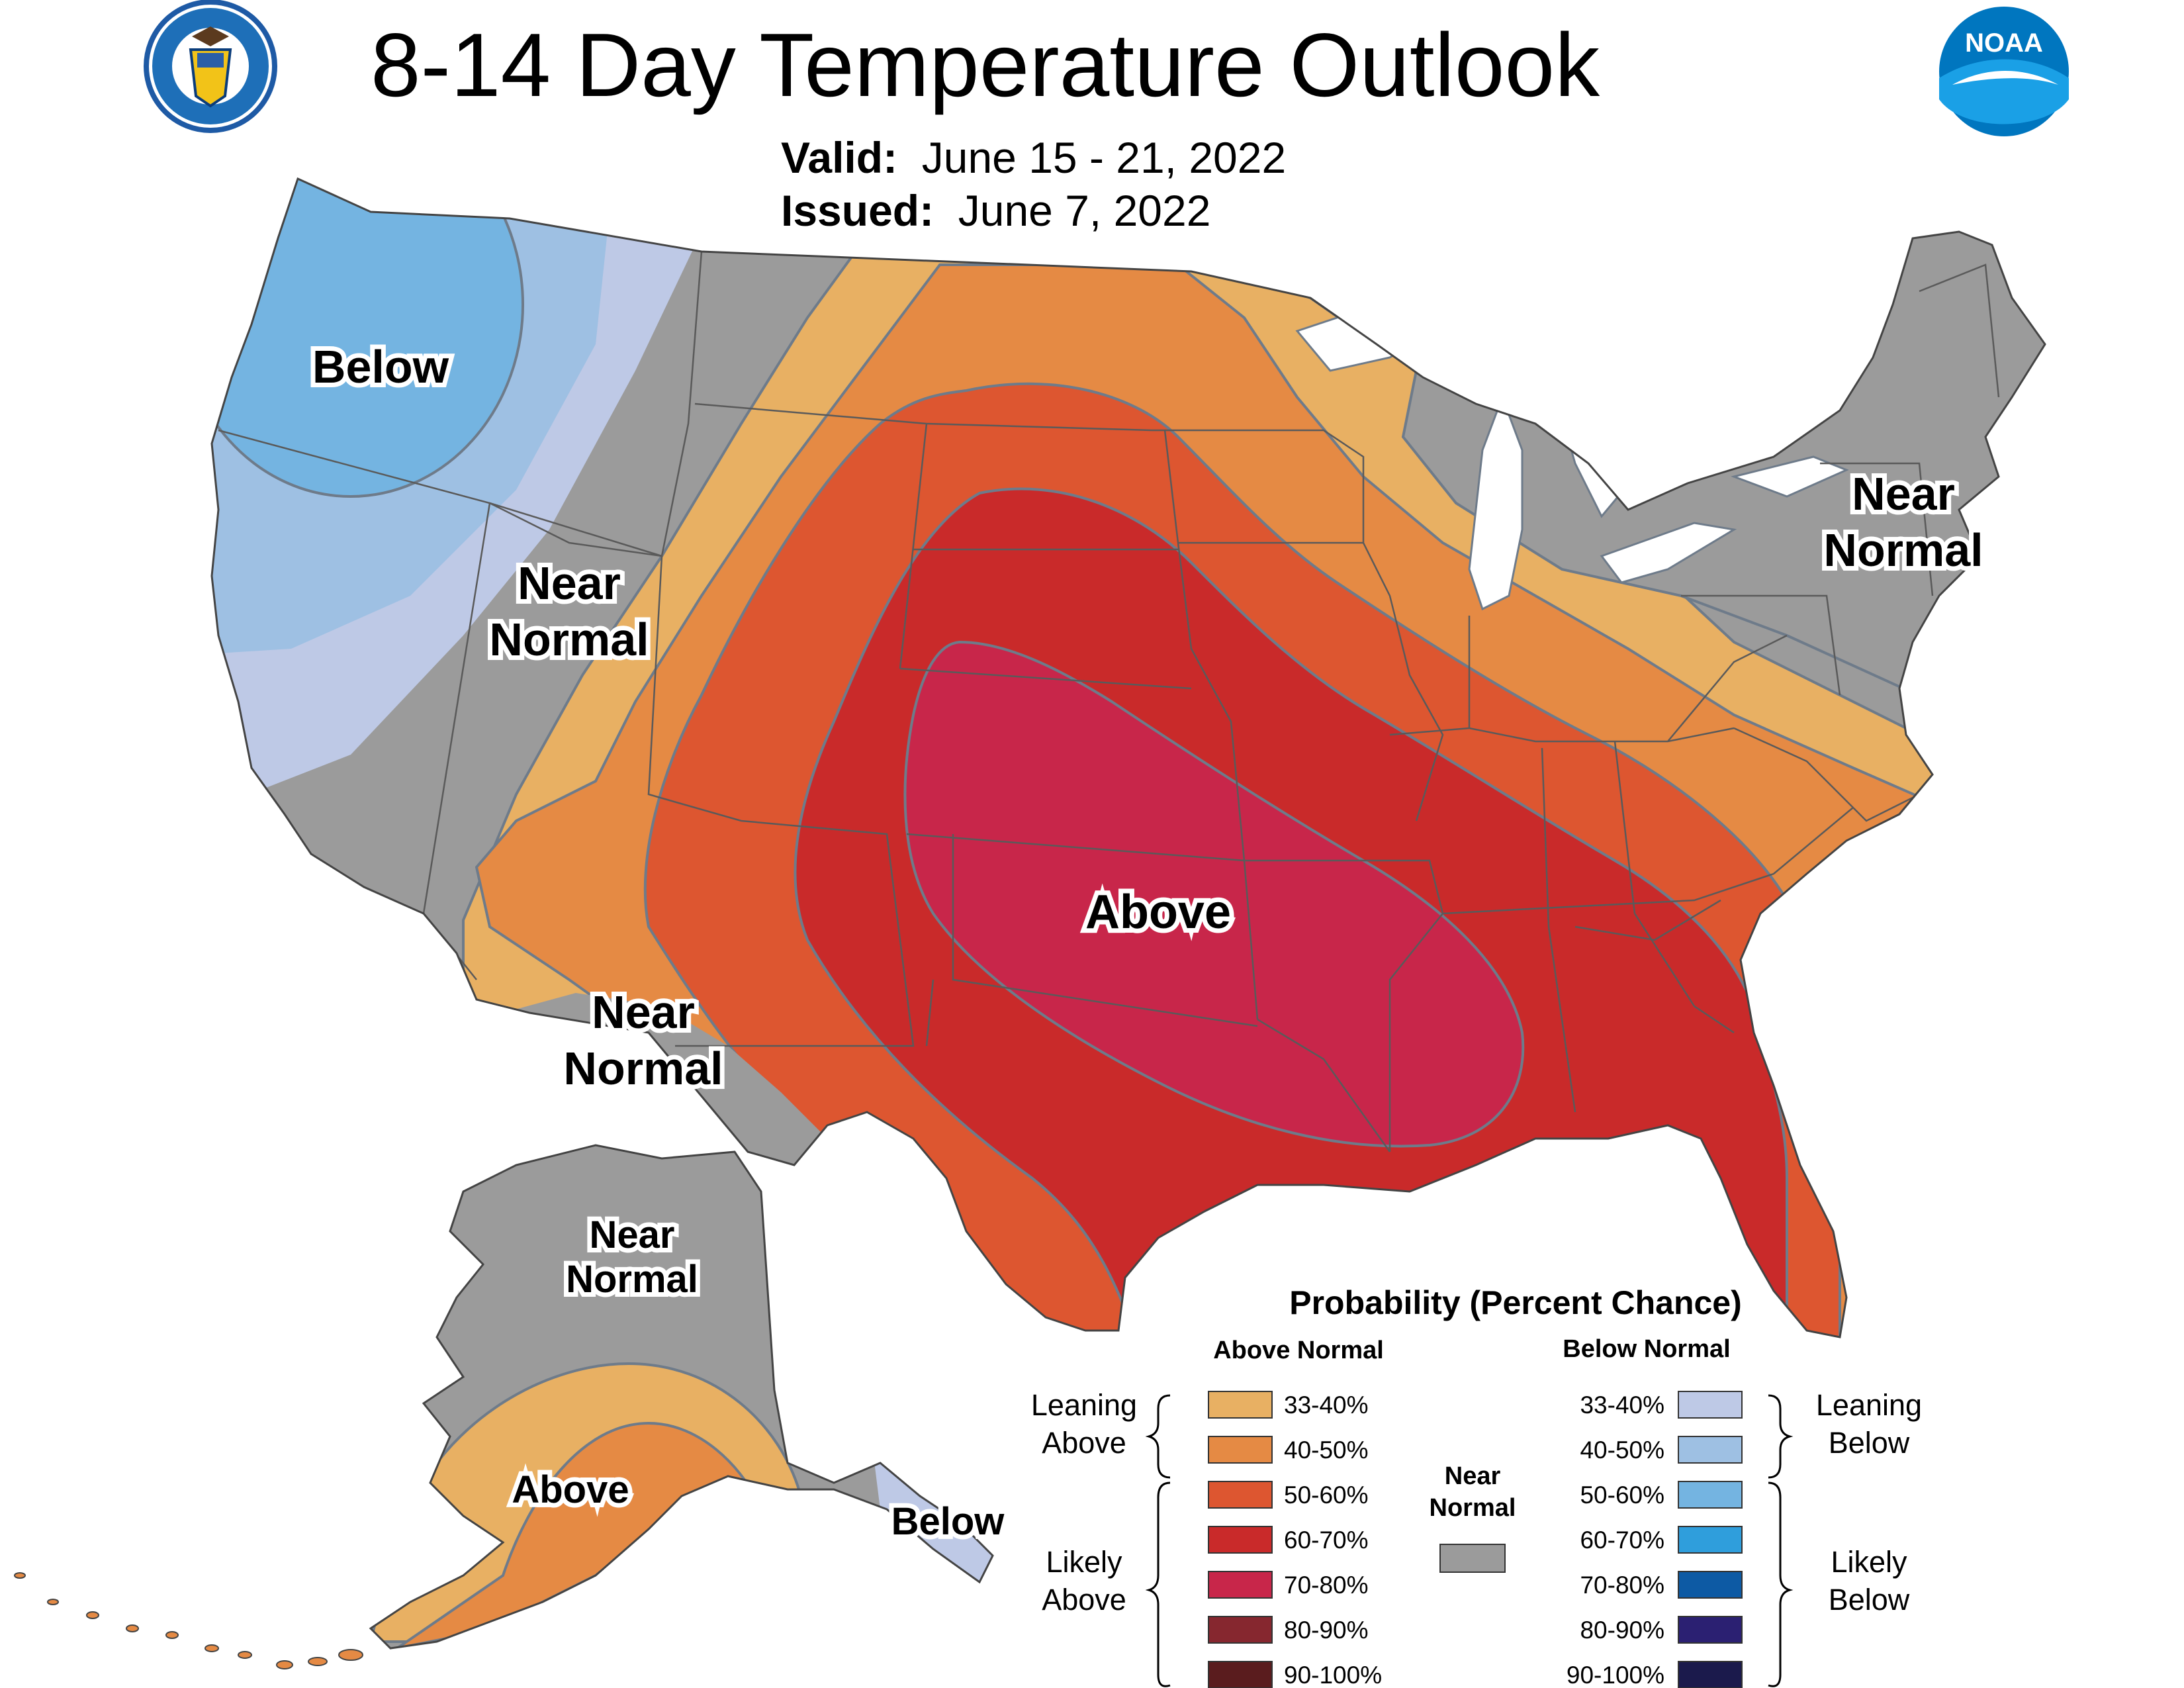  I want to click on issued-date: June 7, 2022, so click(1084, 210).